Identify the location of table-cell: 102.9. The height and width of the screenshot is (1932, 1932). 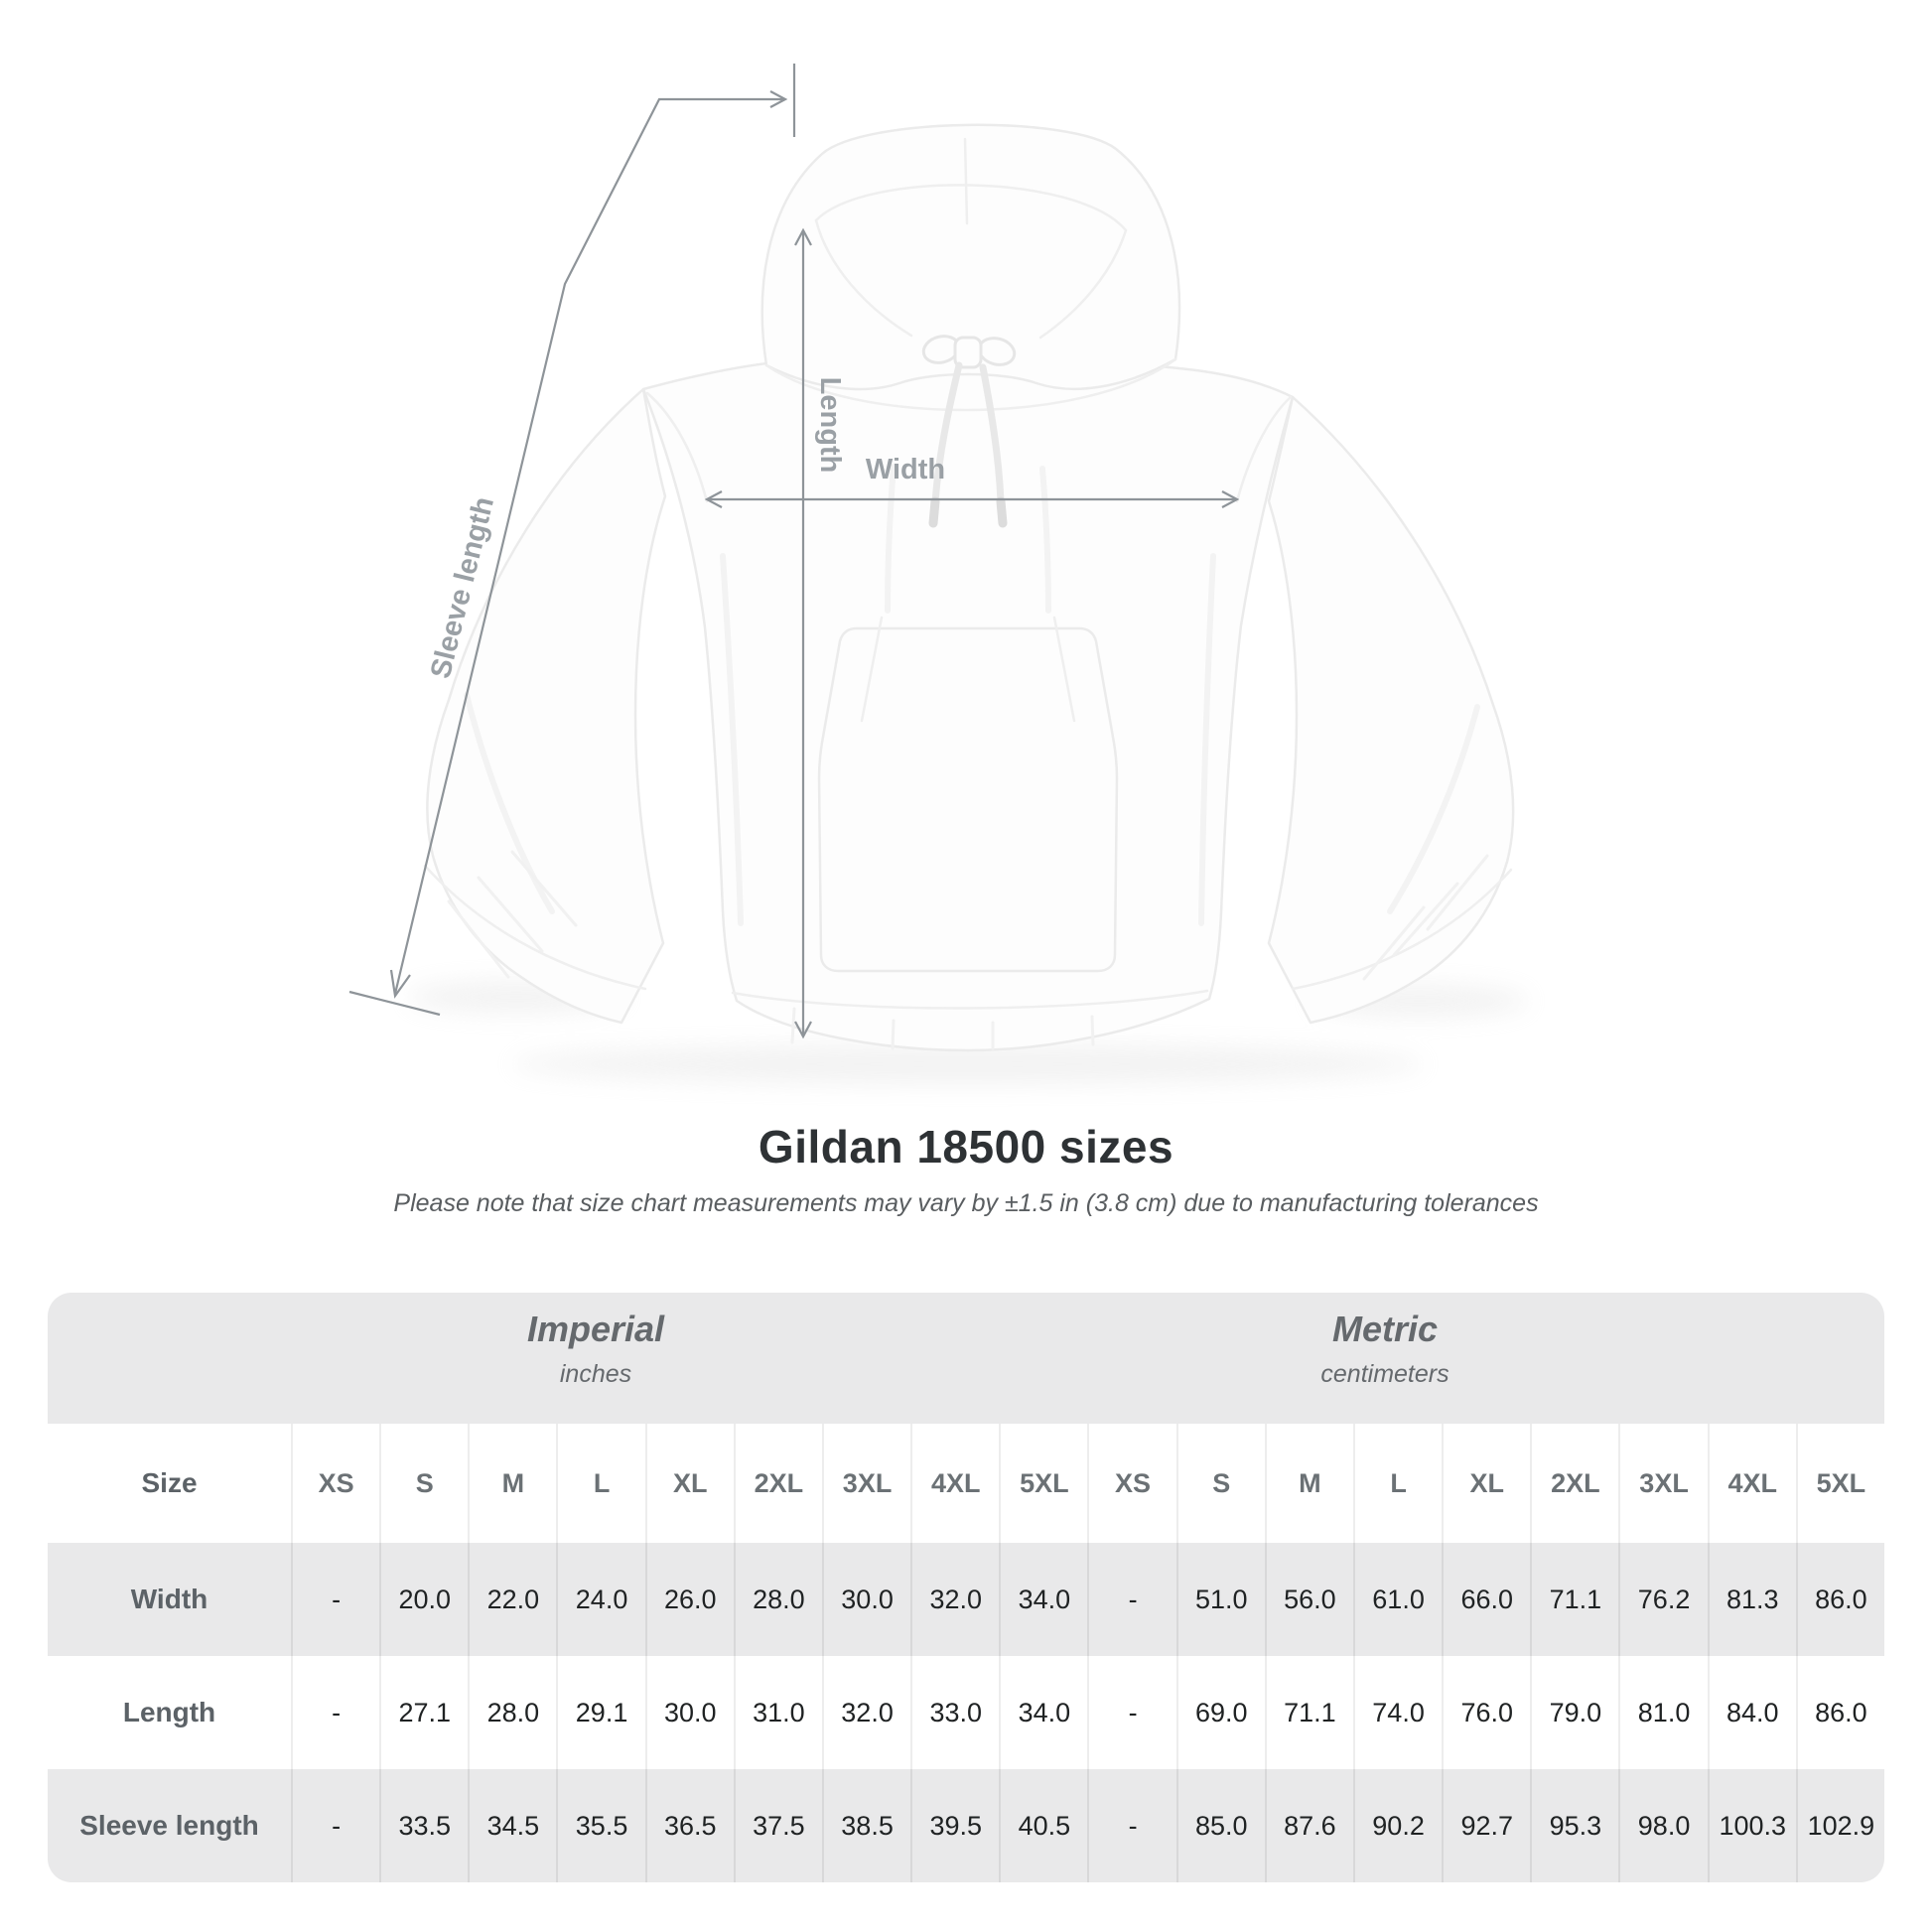
(1839, 1825).